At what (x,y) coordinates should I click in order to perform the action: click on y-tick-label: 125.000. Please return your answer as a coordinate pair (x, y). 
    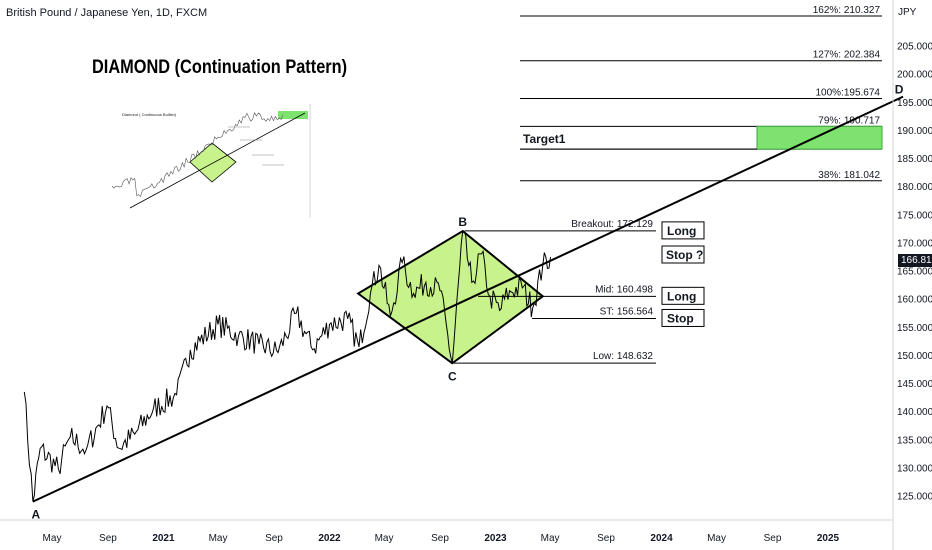
    Looking at the image, I should click on (914, 497).